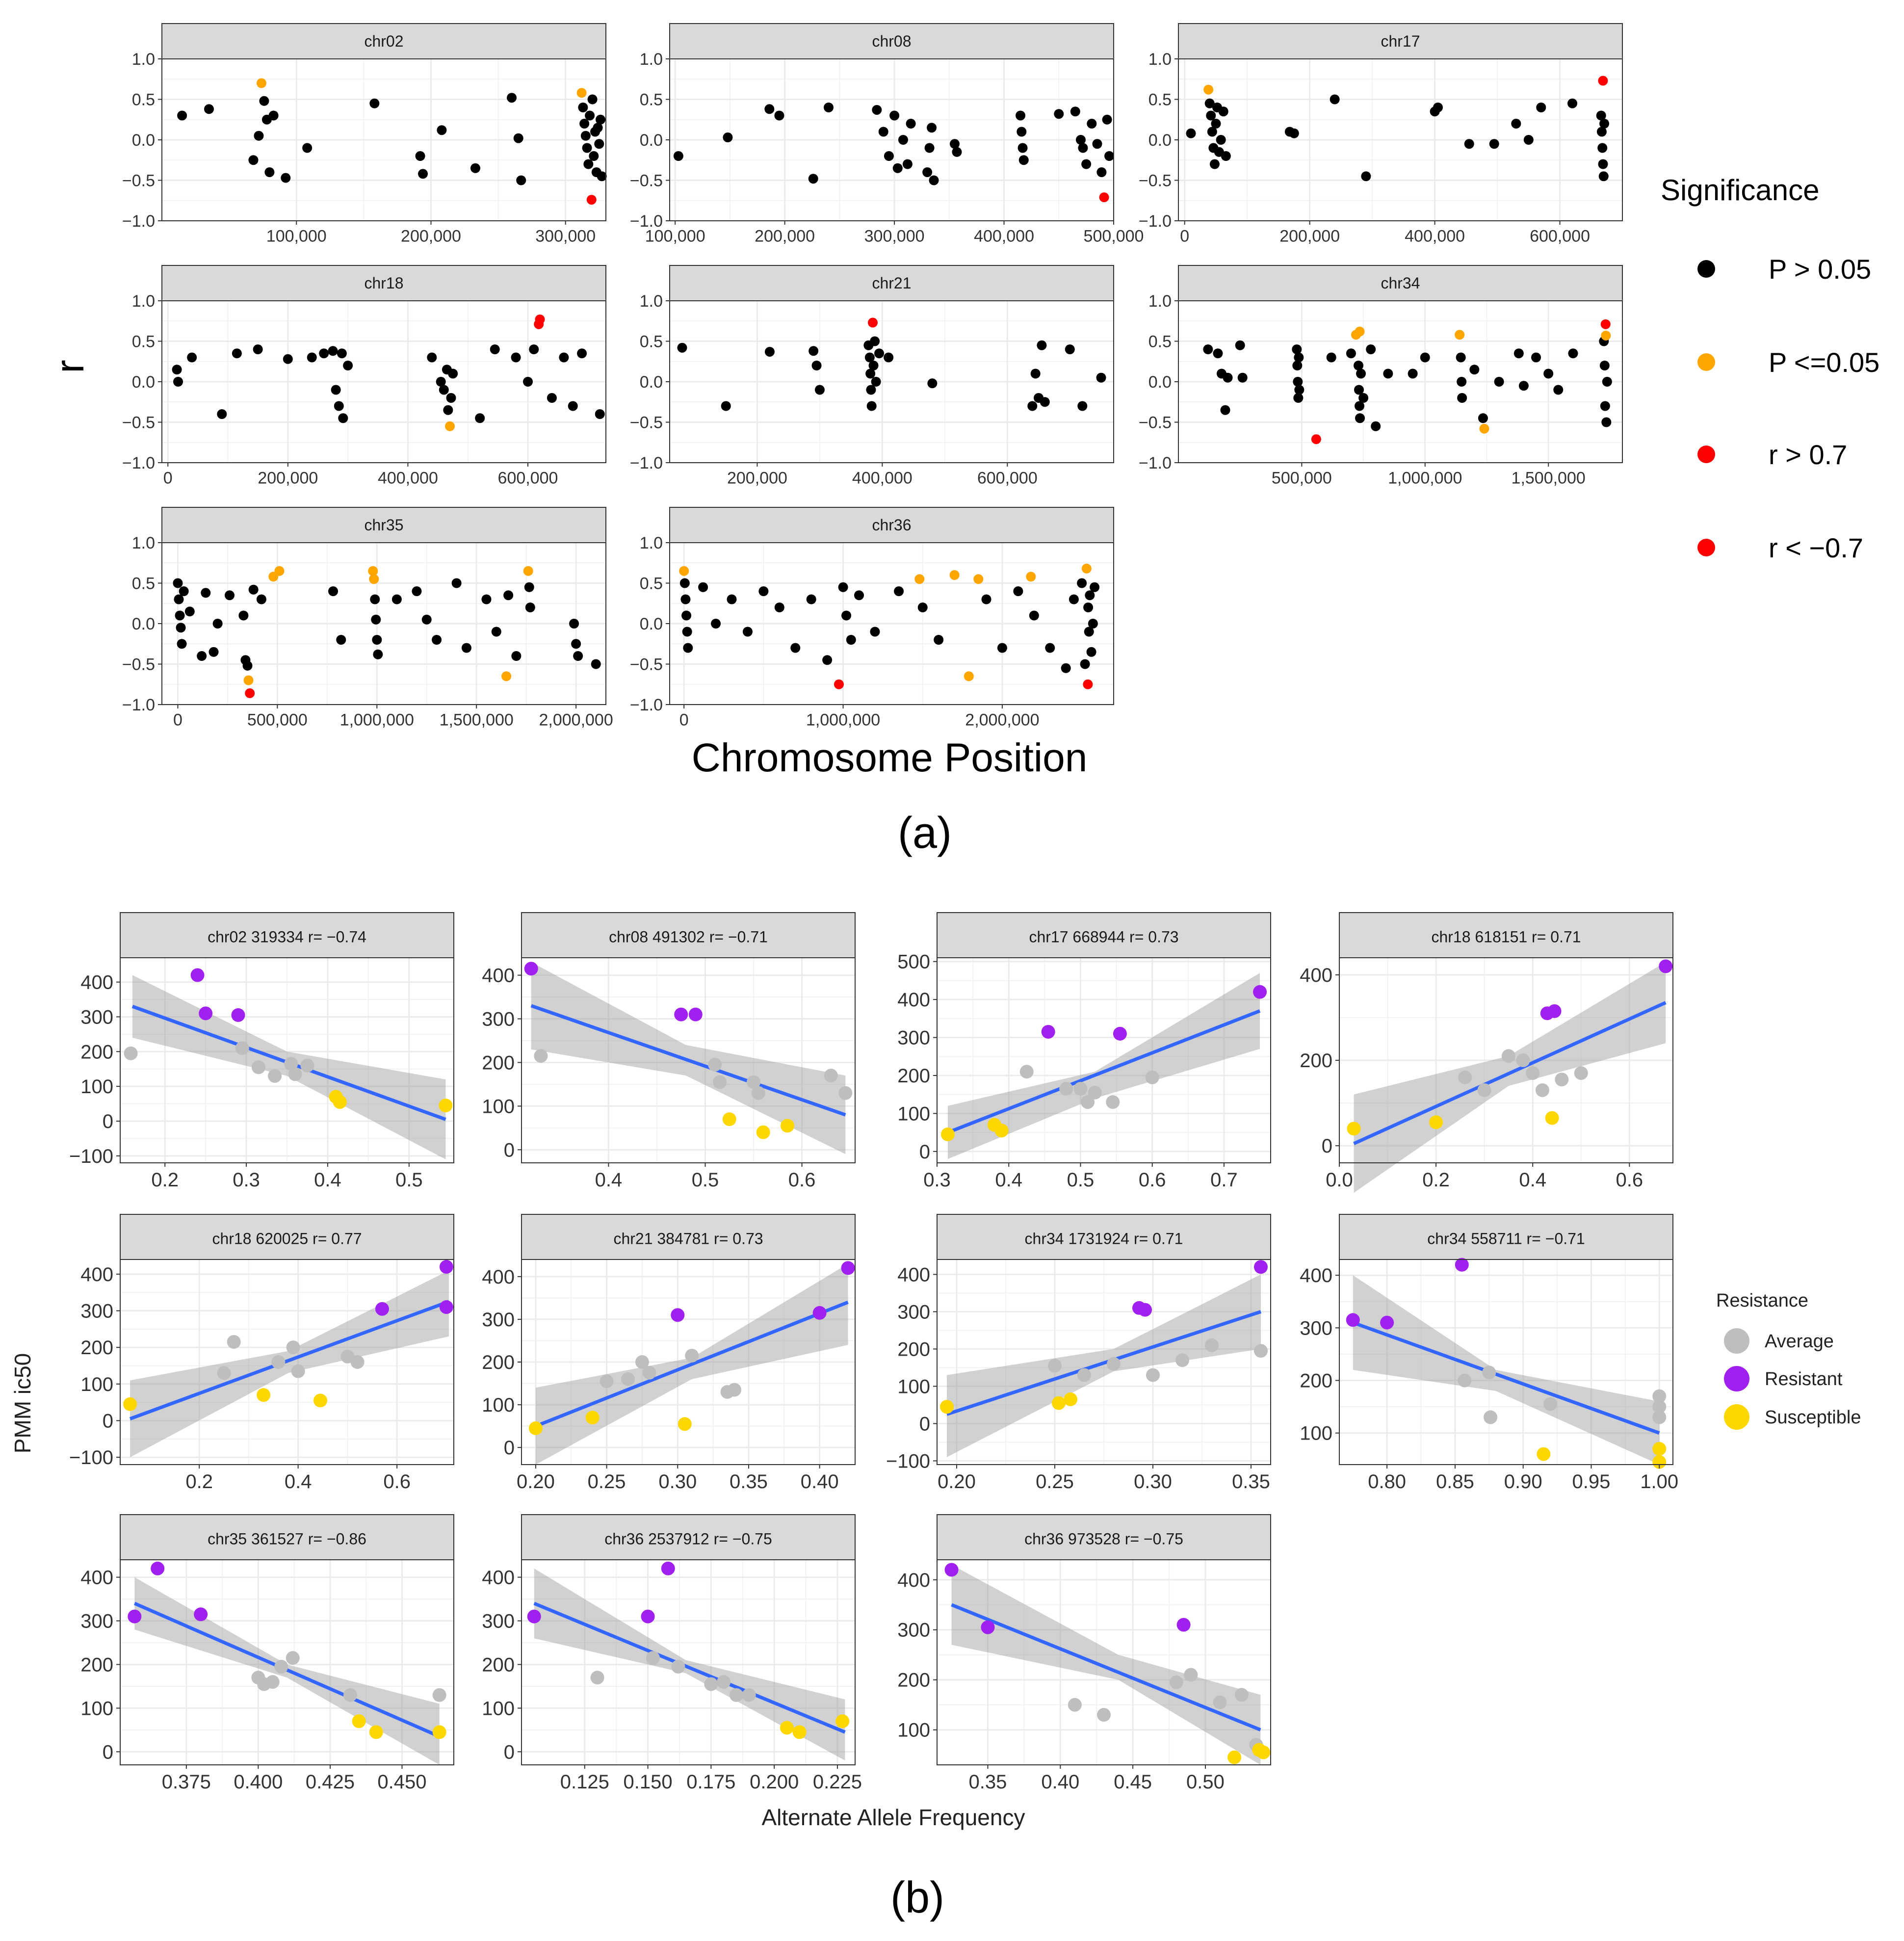 Image resolution: width=1904 pixels, height=1941 pixels. I want to click on y-tick-label: 0, so click(1327, 1146).